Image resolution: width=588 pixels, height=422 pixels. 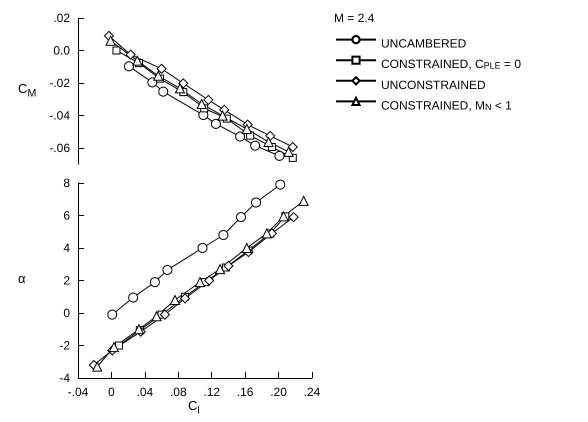 I want to click on x-axis-title: C$_{l}$, so click(x=194, y=407).